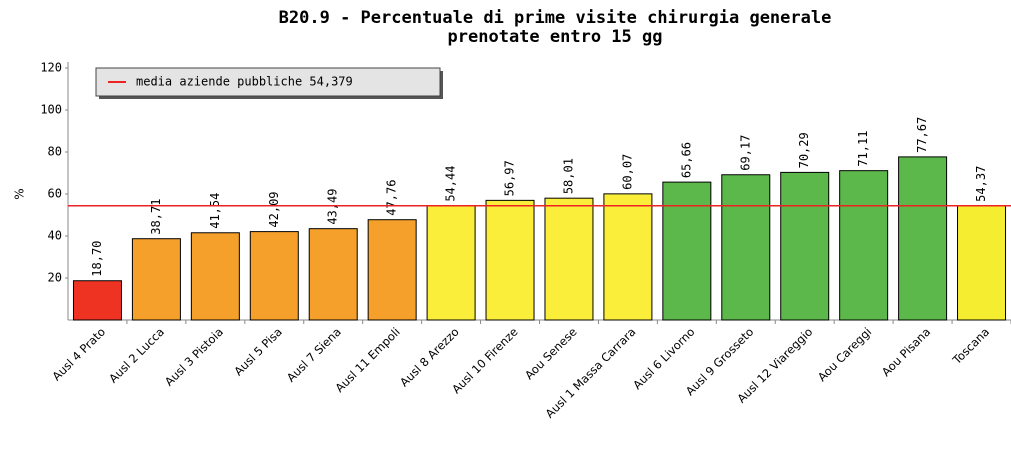 The image size is (1011, 468). Describe the element at coordinates (136, 355) in the screenshot. I see `x-tick-label: Ausl 2 Lucca` at that location.